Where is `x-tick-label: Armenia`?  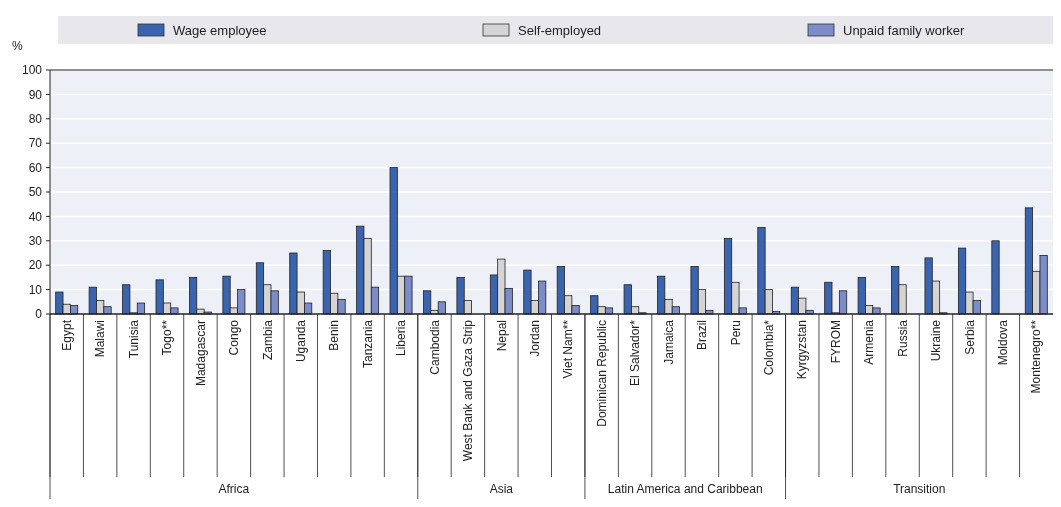
x-tick-label: Armenia is located at coordinates (869, 342).